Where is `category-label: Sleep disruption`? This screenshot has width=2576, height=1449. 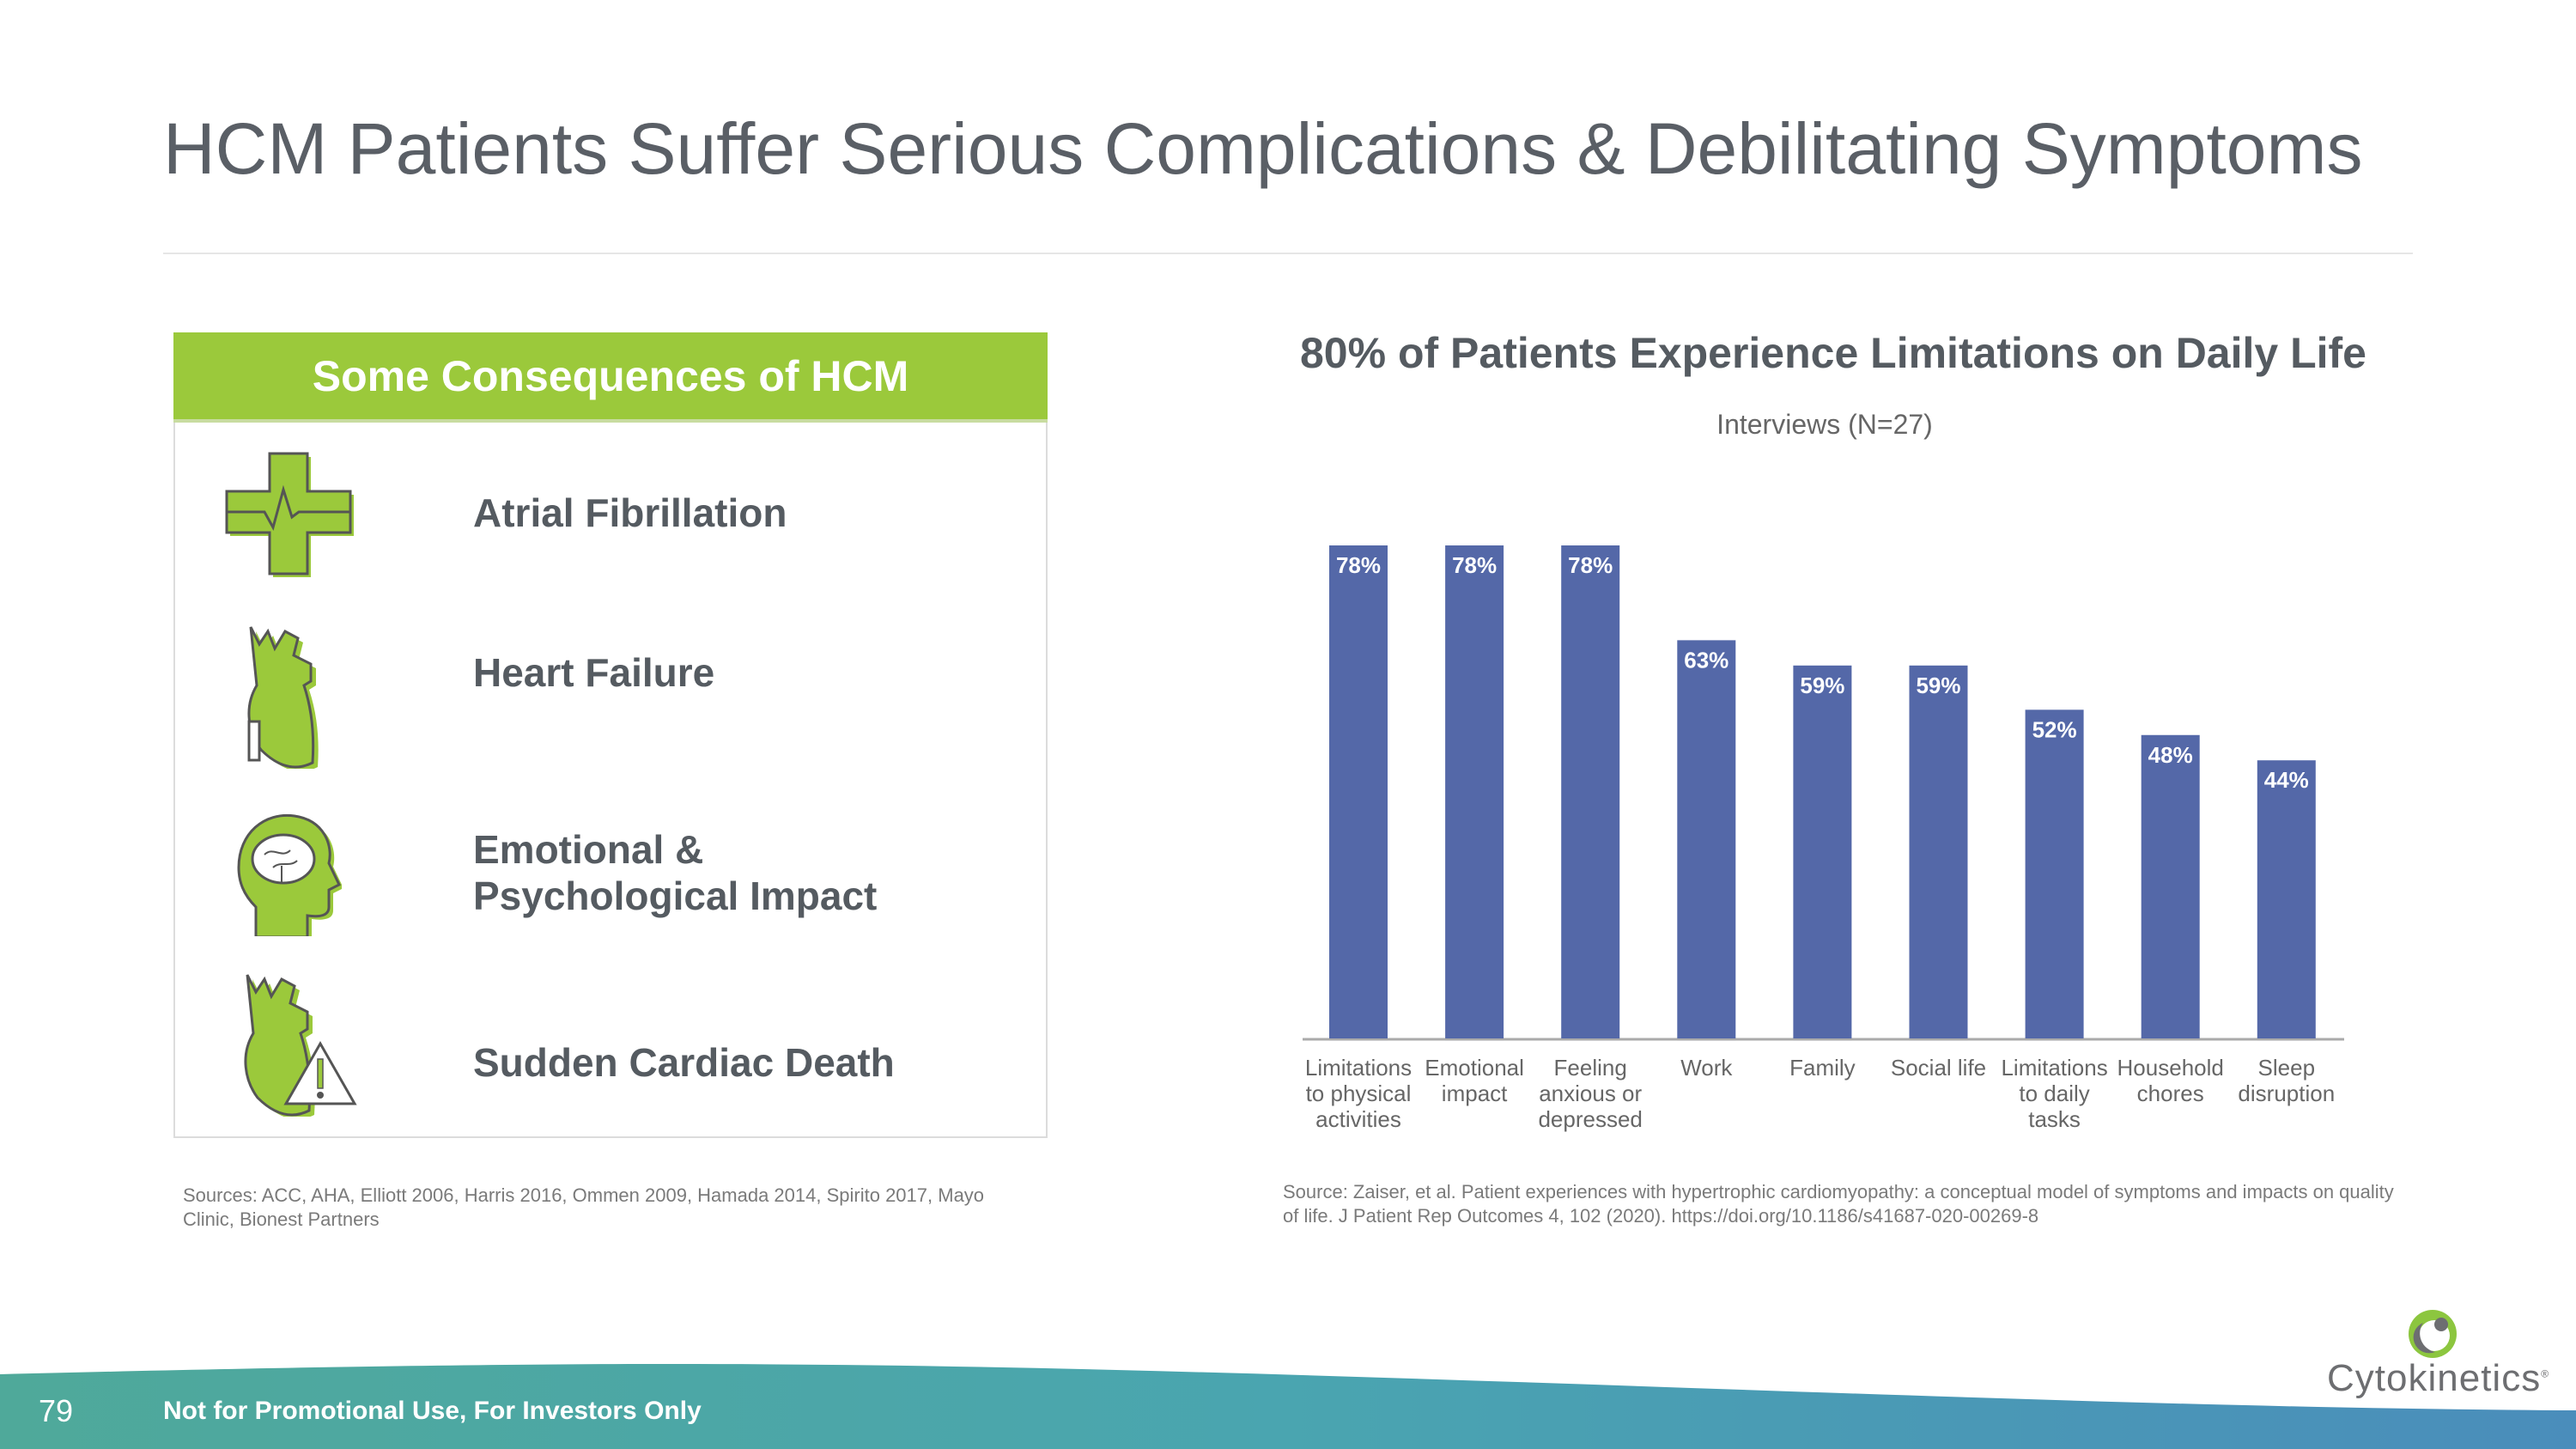 category-label: Sleep disruption is located at coordinates (2287, 1080).